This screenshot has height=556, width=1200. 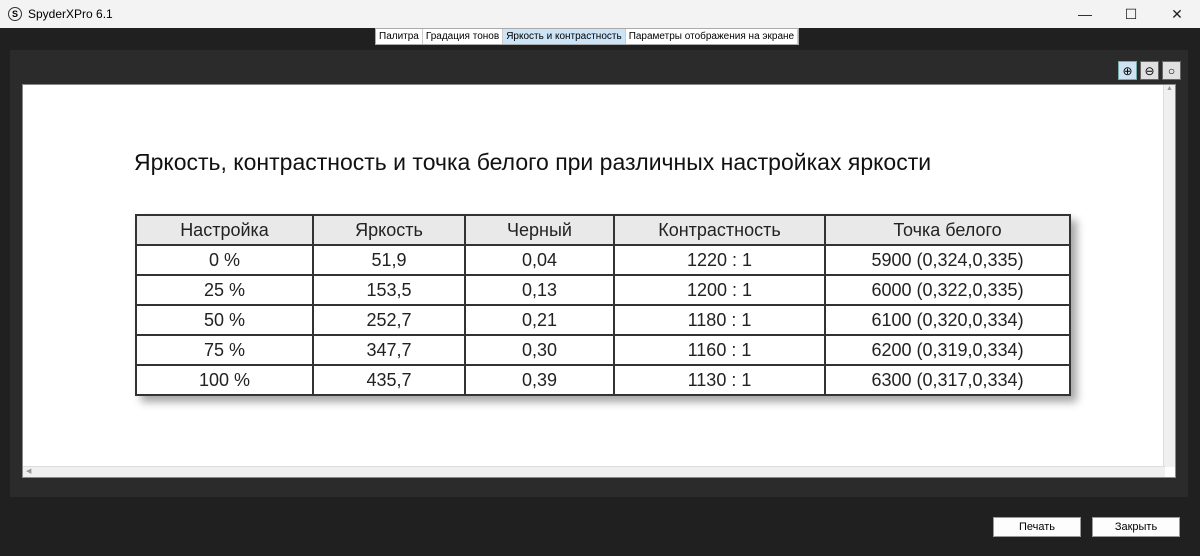 What do you see at coordinates (1127, 70) in the screenshot?
I see `zoom-in-icon: ⊕` at bounding box center [1127, 70].